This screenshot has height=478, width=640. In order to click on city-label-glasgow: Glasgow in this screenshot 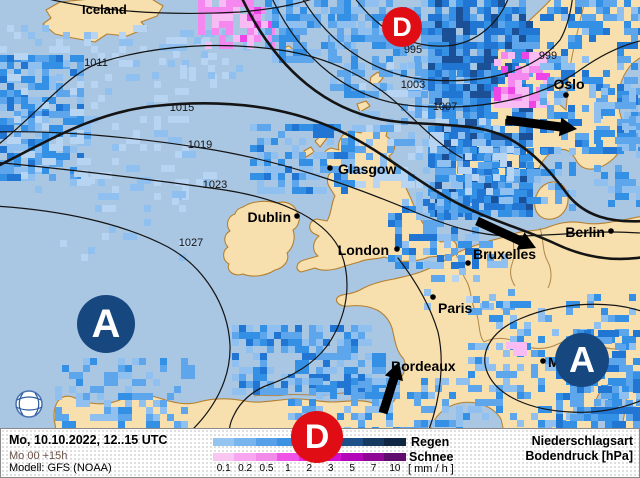, I will do `click(367, 169)`.